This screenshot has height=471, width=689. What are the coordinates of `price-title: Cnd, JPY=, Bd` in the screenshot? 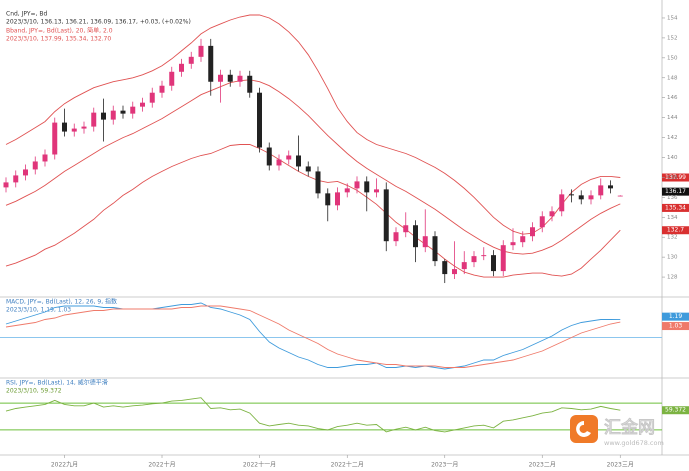 It's located at (26, 14).